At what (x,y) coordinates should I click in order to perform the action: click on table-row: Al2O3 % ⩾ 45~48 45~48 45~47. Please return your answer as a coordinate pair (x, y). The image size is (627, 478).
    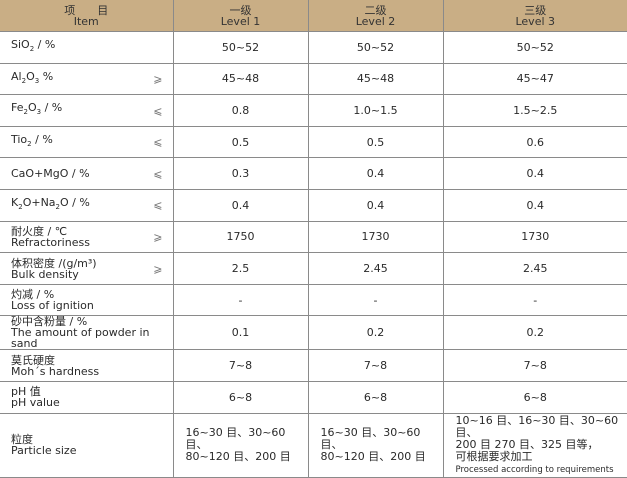
    Looking at the image, I should click on (313, 79).